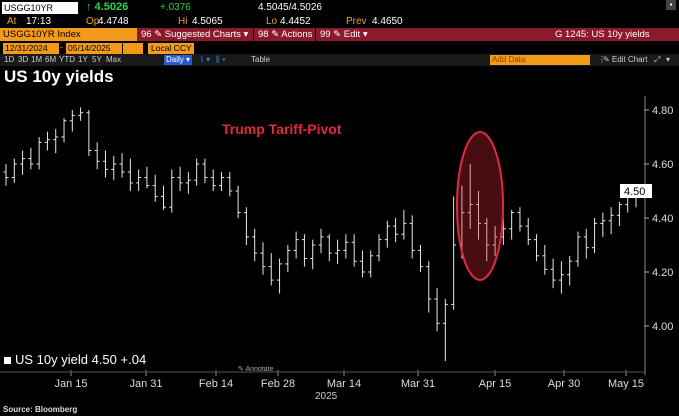 This screenshot has height=416, width=679. I want to click on x-tick-label: Apr 15, so click(495, 384).